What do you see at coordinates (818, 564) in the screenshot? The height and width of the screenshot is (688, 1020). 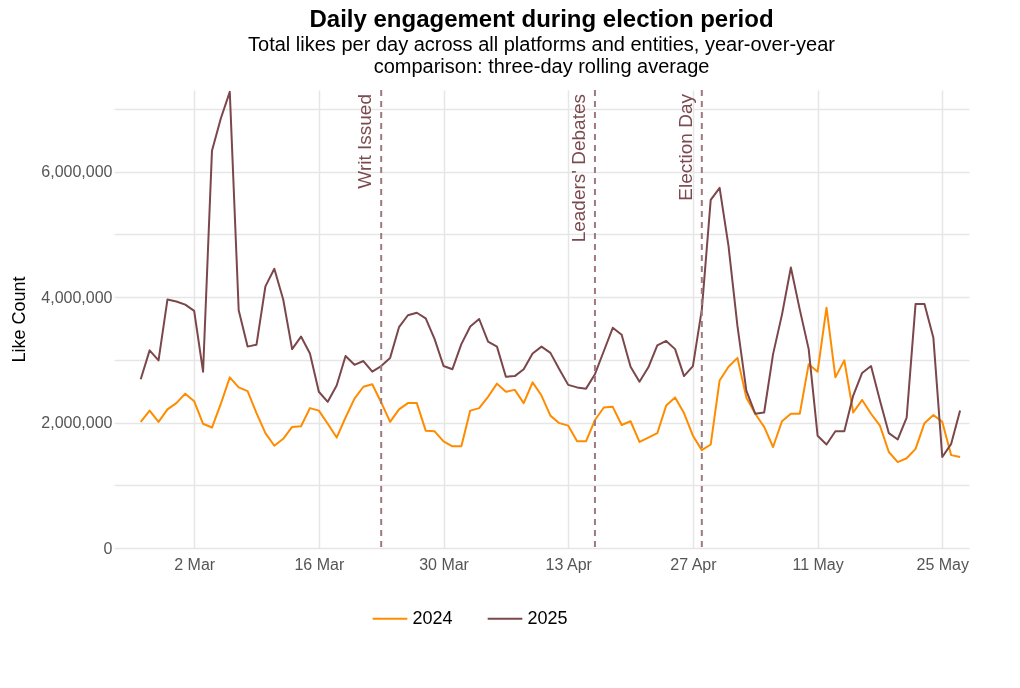 I see `x-tick-label: 11 May` at bounding box center [818, 564].